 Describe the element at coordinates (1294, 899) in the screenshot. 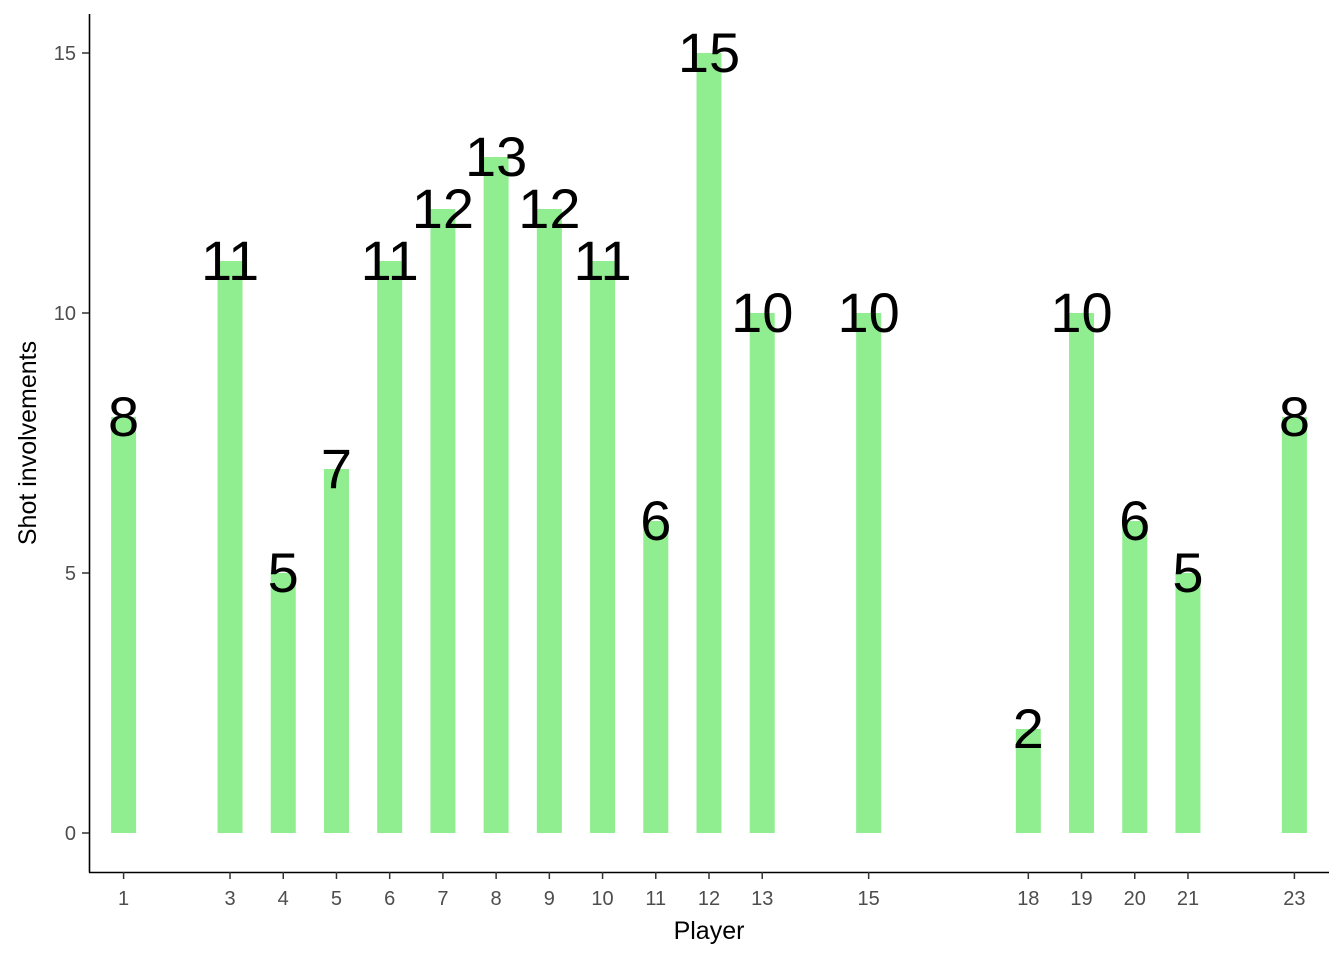

I see `x-tick-label-23: 23` at that location.